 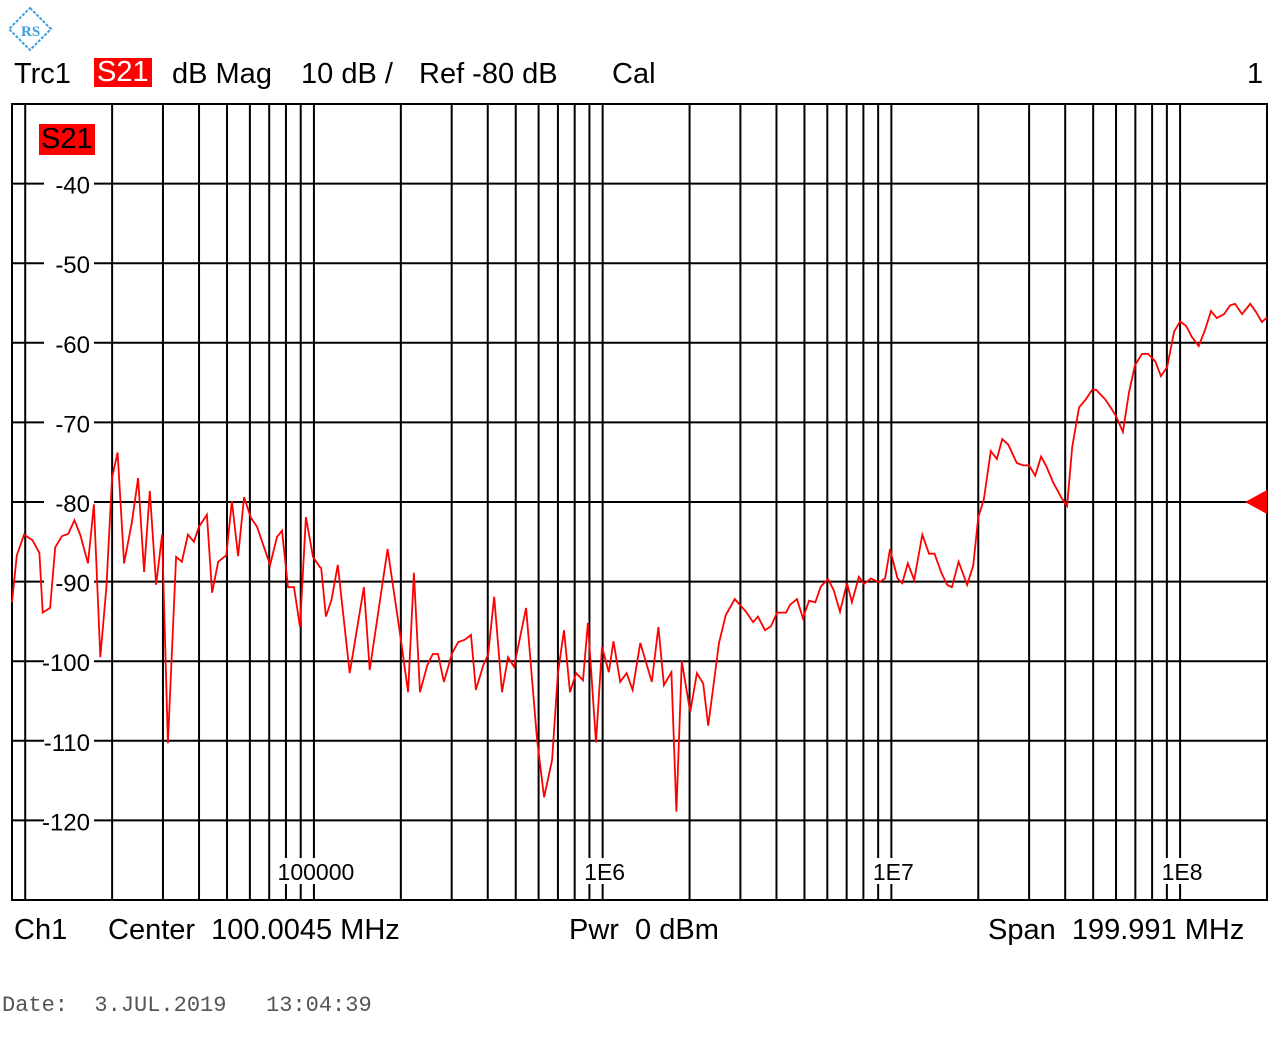 What do you see at coordinates (72, 424) in the screenshot?
I see `y-tick-label: -70` at bounding box center [72, 424].